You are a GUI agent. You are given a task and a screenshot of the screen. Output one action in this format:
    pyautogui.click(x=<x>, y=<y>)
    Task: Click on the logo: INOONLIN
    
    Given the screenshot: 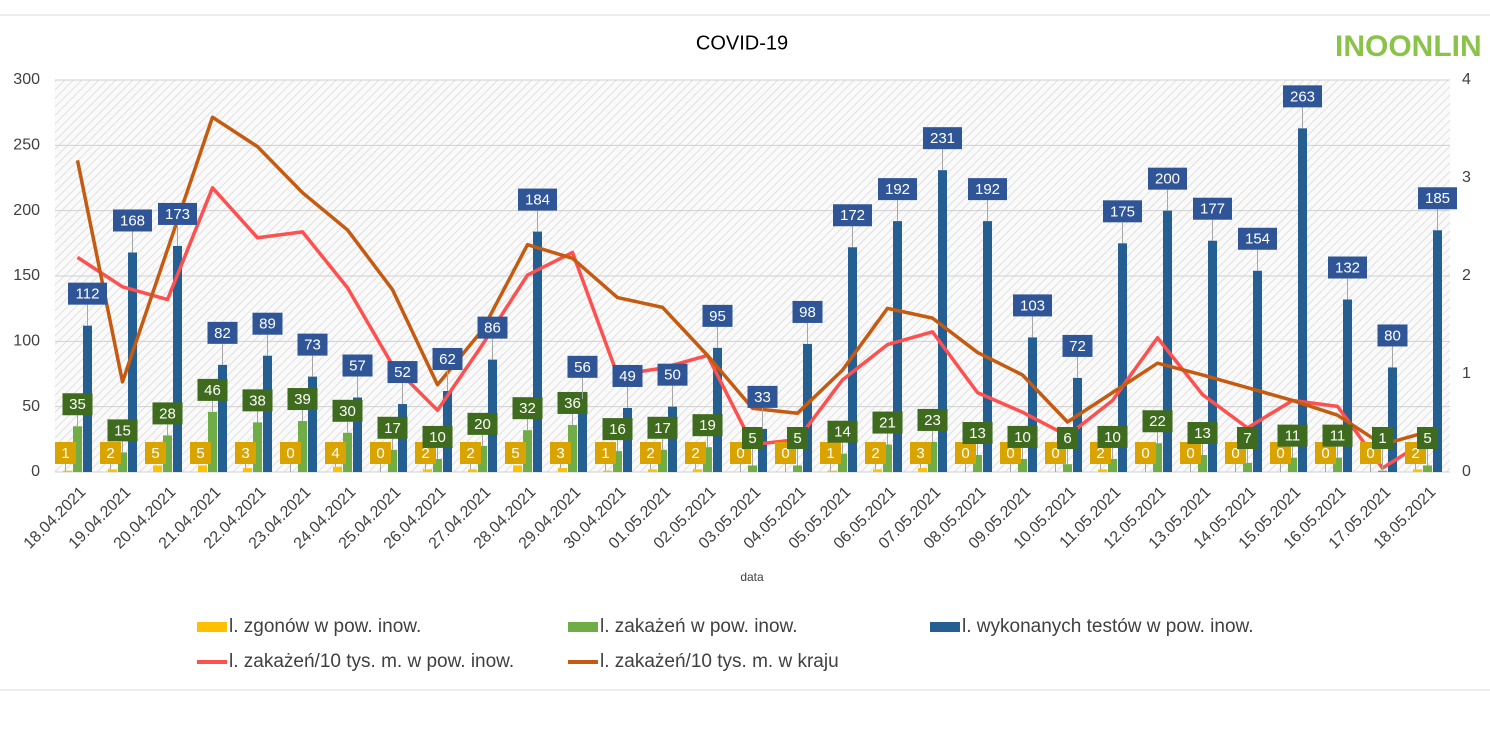 What is the action you would take?
    pyautogui.click(x=1408, y=46)
    